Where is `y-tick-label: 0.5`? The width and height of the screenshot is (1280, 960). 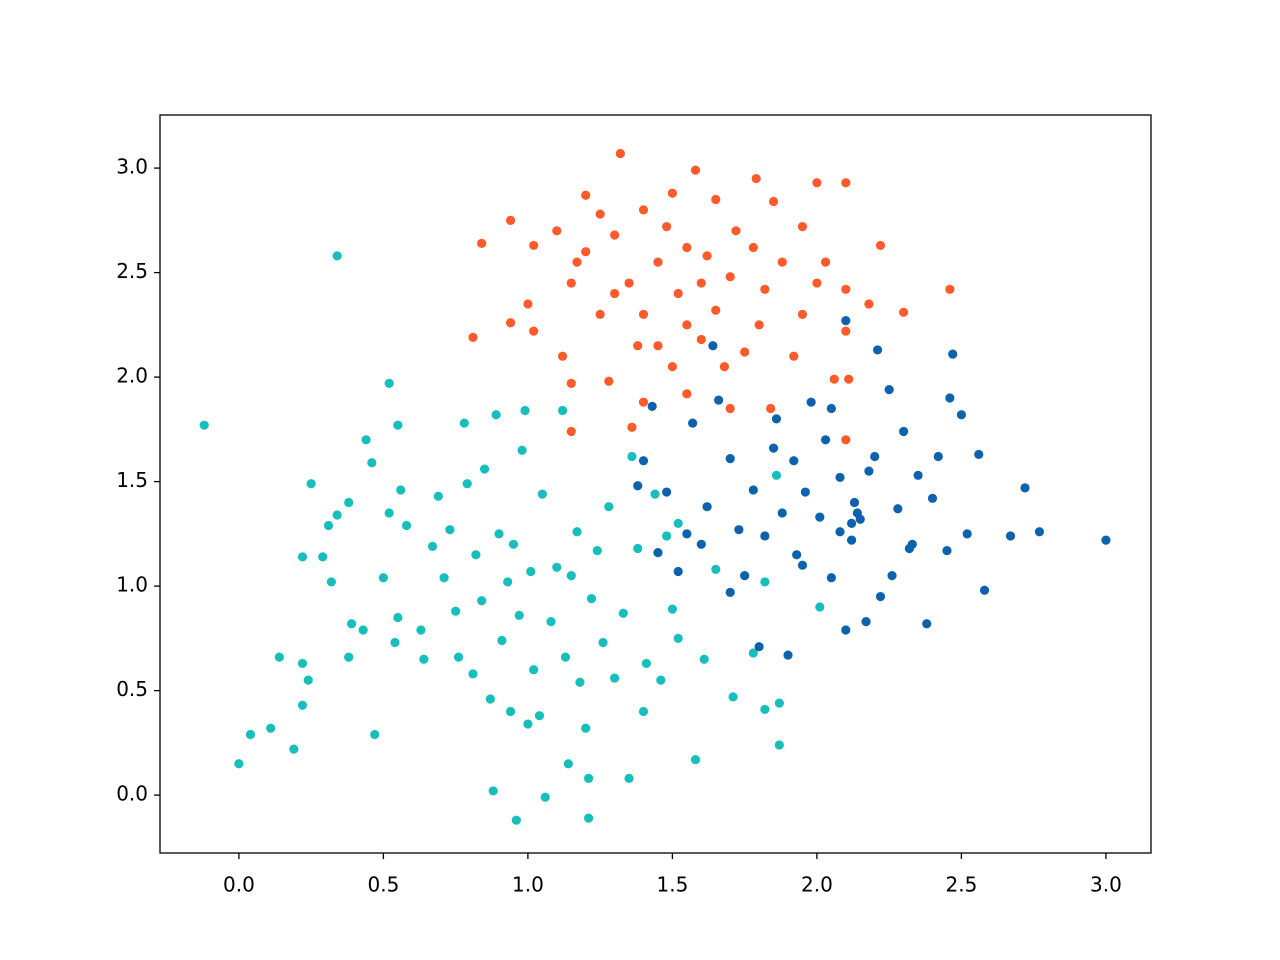
y-tick-label: 0.5 is located at coordinates (132, 689).